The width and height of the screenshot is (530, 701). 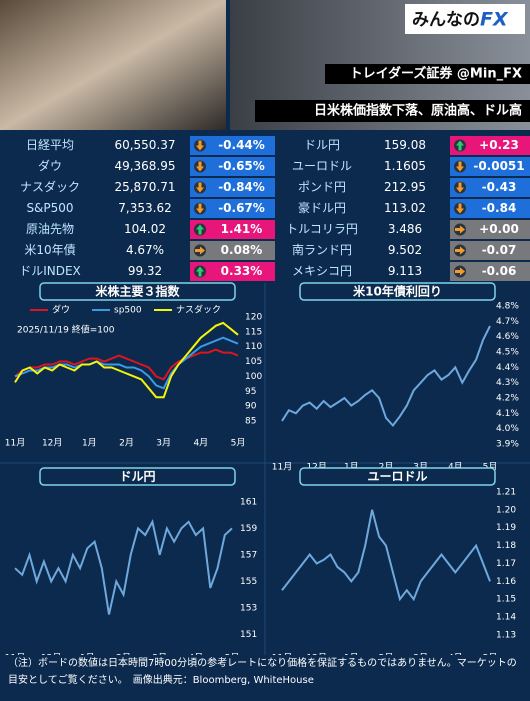 I want to click on y-tick-label: 4.5%, so click(x=507, y=353).